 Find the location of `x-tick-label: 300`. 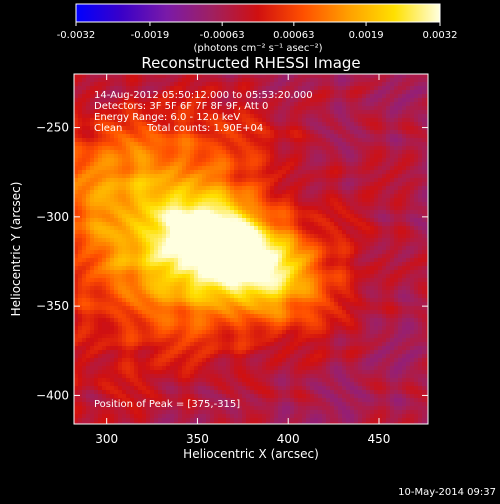

x-tick-label: 300 is located at coordinates (106, 439).